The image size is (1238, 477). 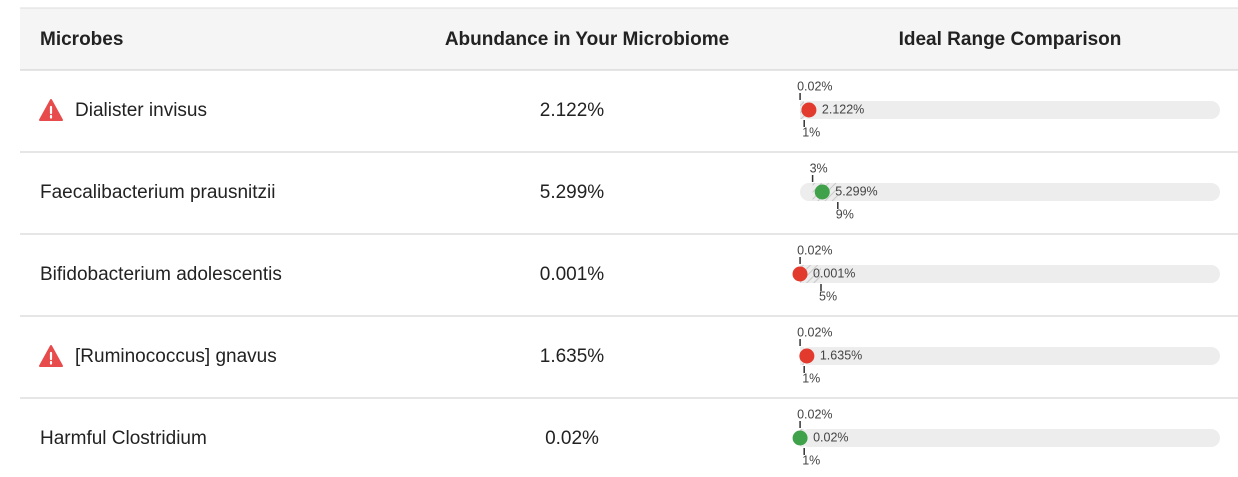 What do you see at coordinates (176, 356) in the screenshot?
I see `microbe-name: [Ruminococcus] gnavus` at bounding box center [176, 356].